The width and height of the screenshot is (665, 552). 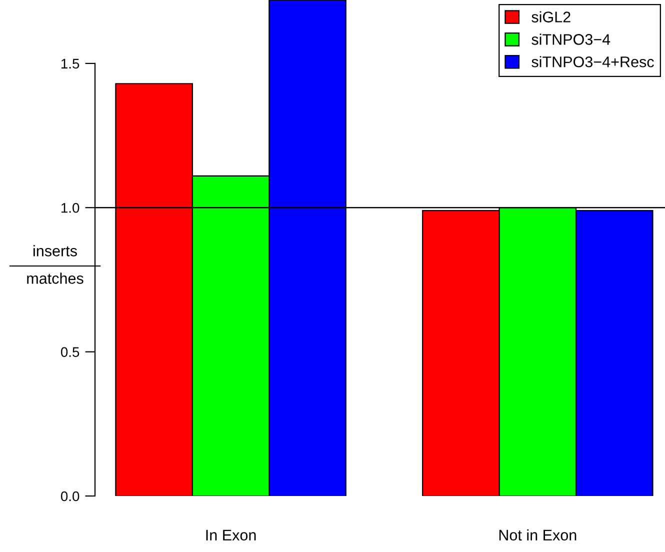 What do you see at coordinates (593, 62) in the screenshot?
I see `legend-label: siTNPO3−4+Resc` at bounding box center [593, 62].